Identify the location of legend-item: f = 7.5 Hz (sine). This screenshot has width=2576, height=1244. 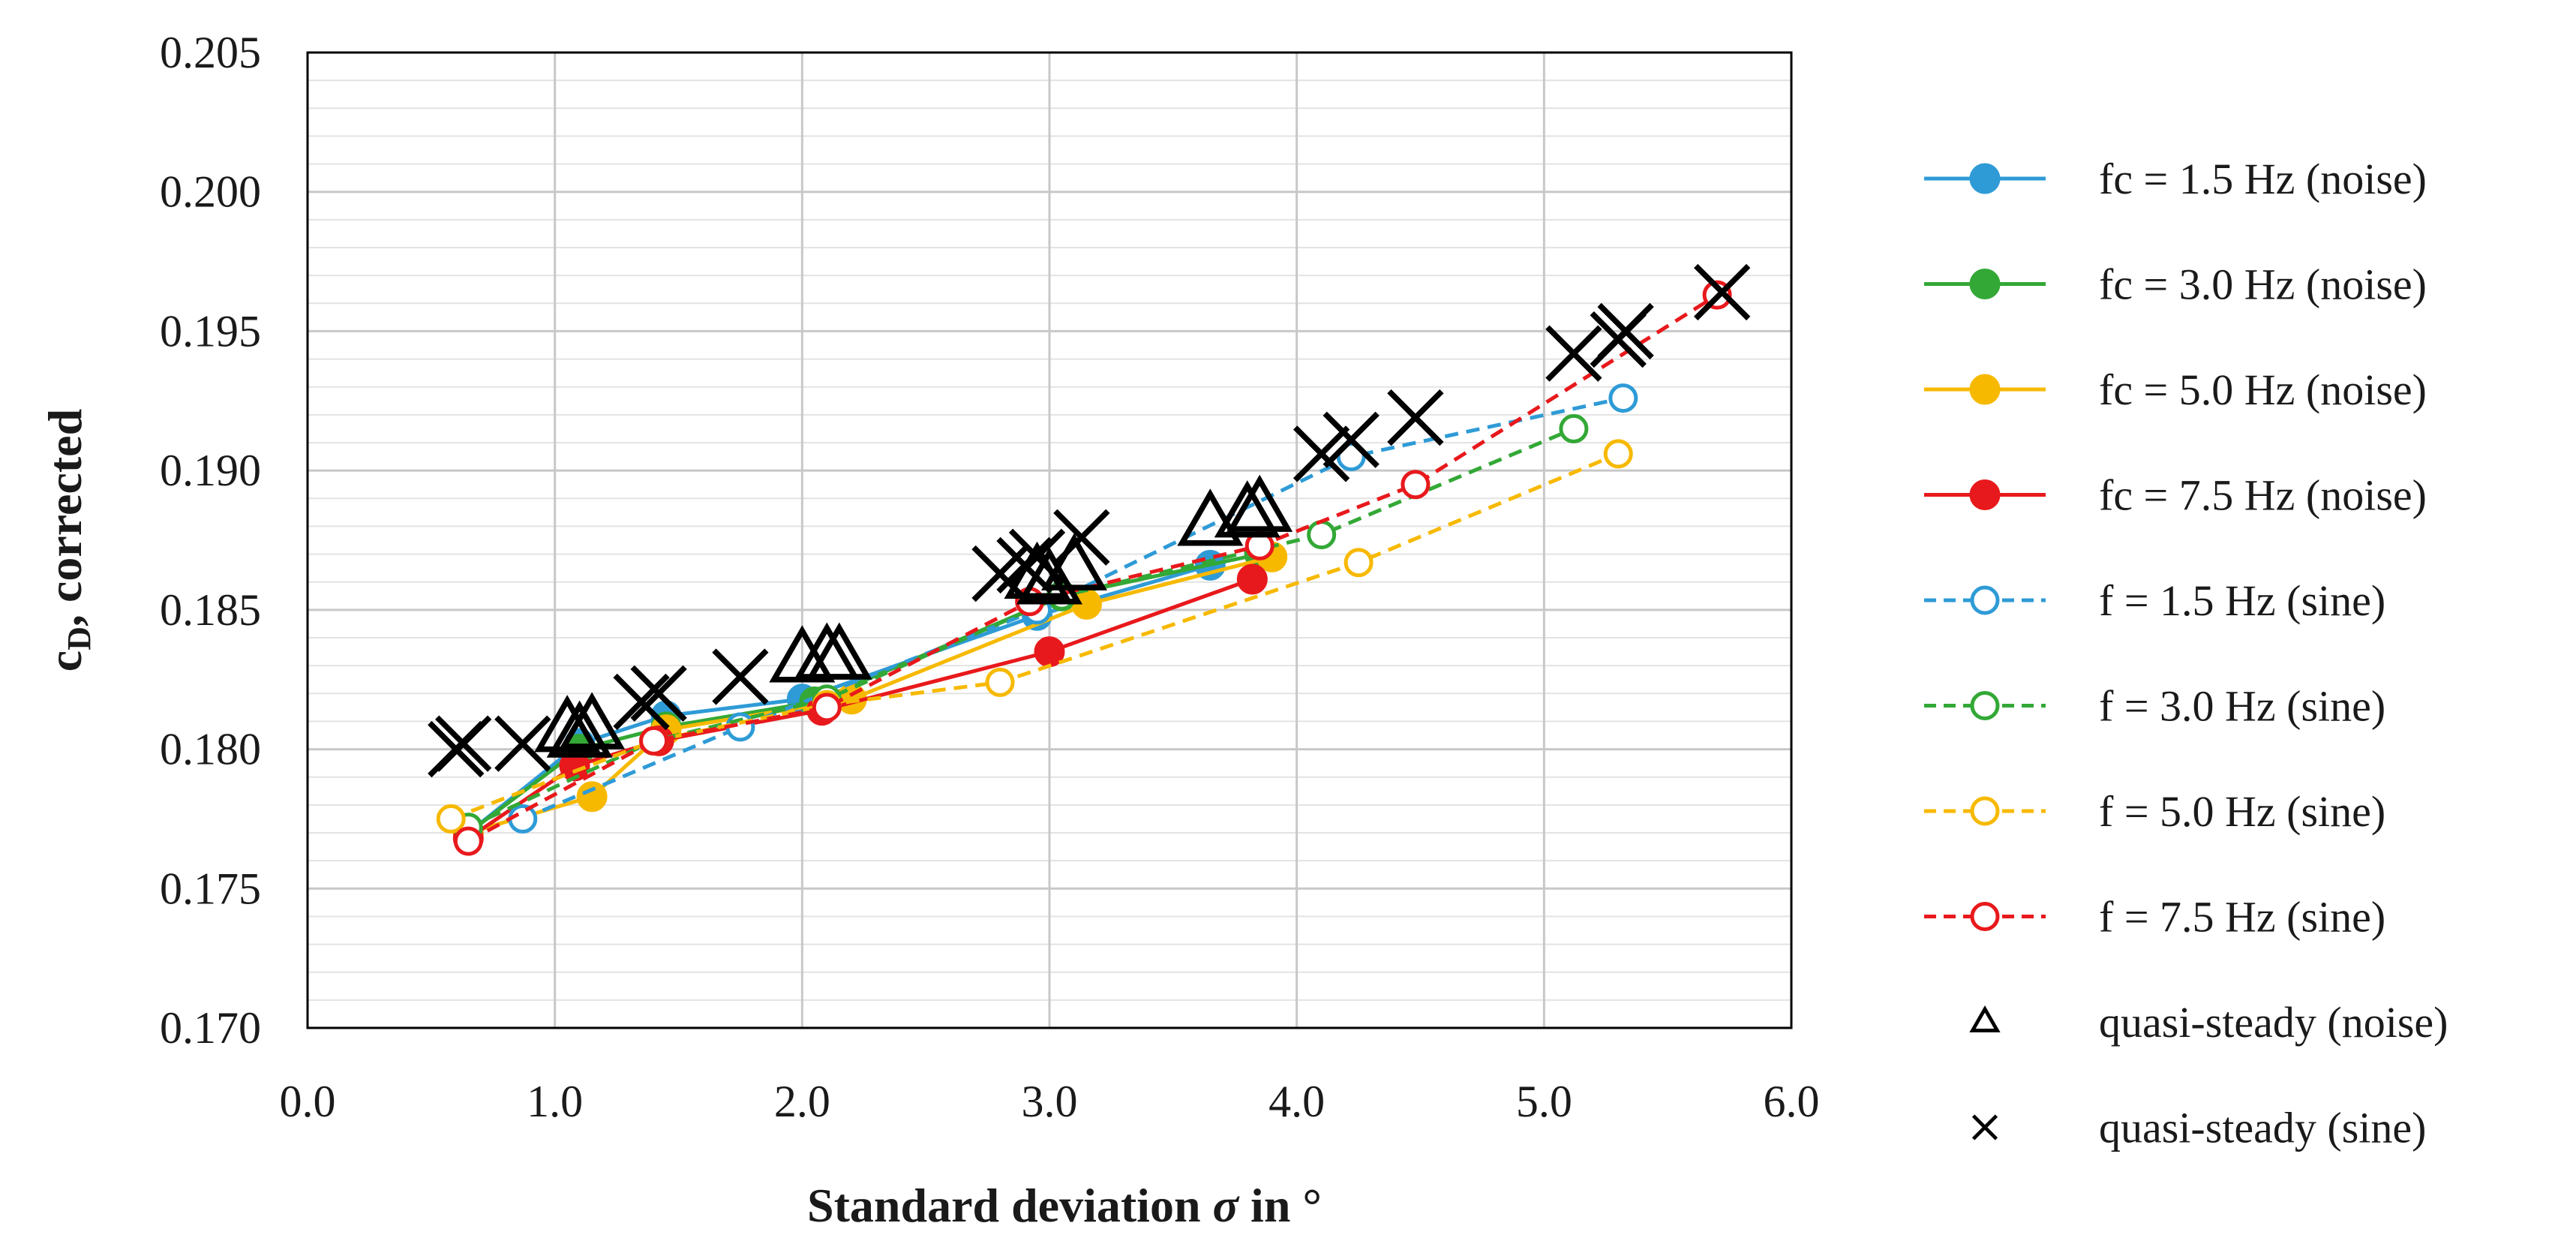
(2154, 917).